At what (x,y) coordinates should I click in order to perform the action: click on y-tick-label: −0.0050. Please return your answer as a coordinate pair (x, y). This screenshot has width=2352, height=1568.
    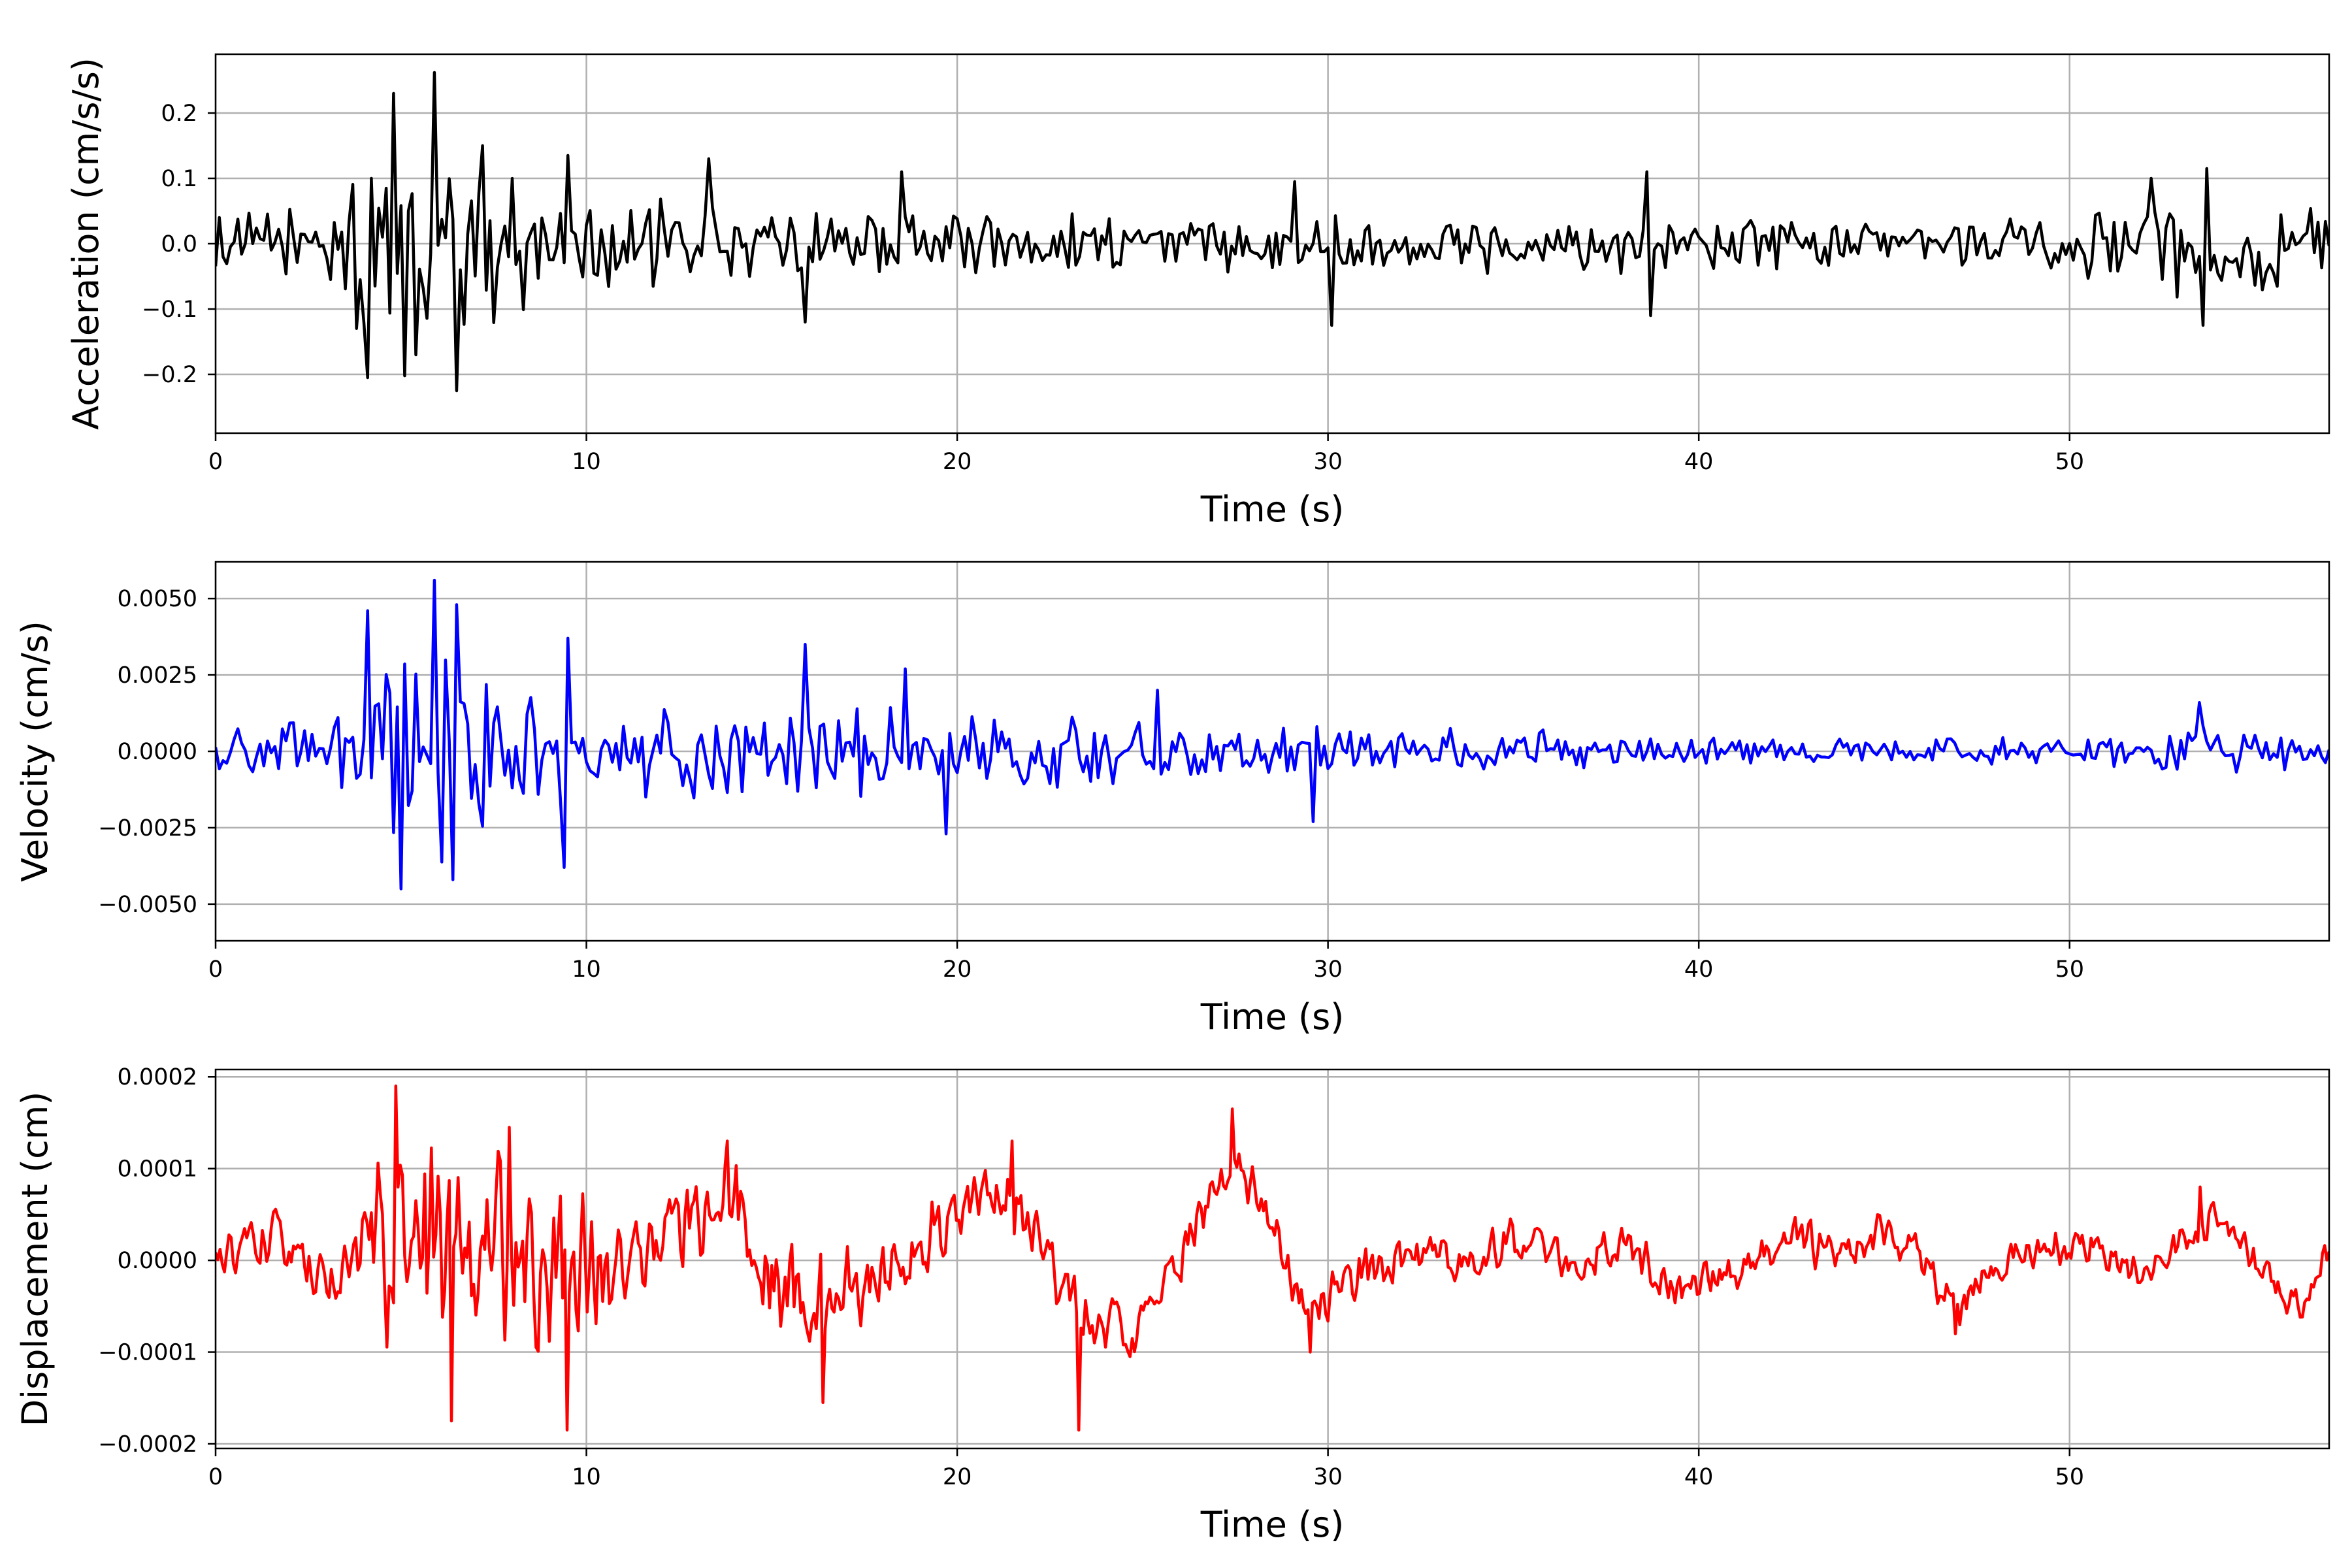
    Looking at the image, I should click on (147, 905).